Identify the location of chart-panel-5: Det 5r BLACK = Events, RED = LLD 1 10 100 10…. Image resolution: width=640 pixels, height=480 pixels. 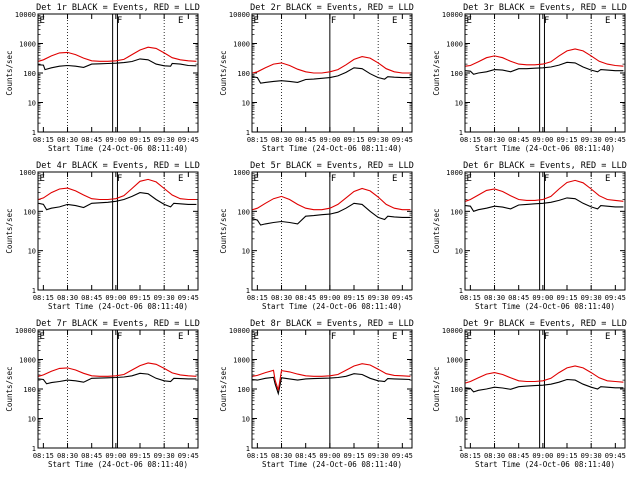
(316, 236).